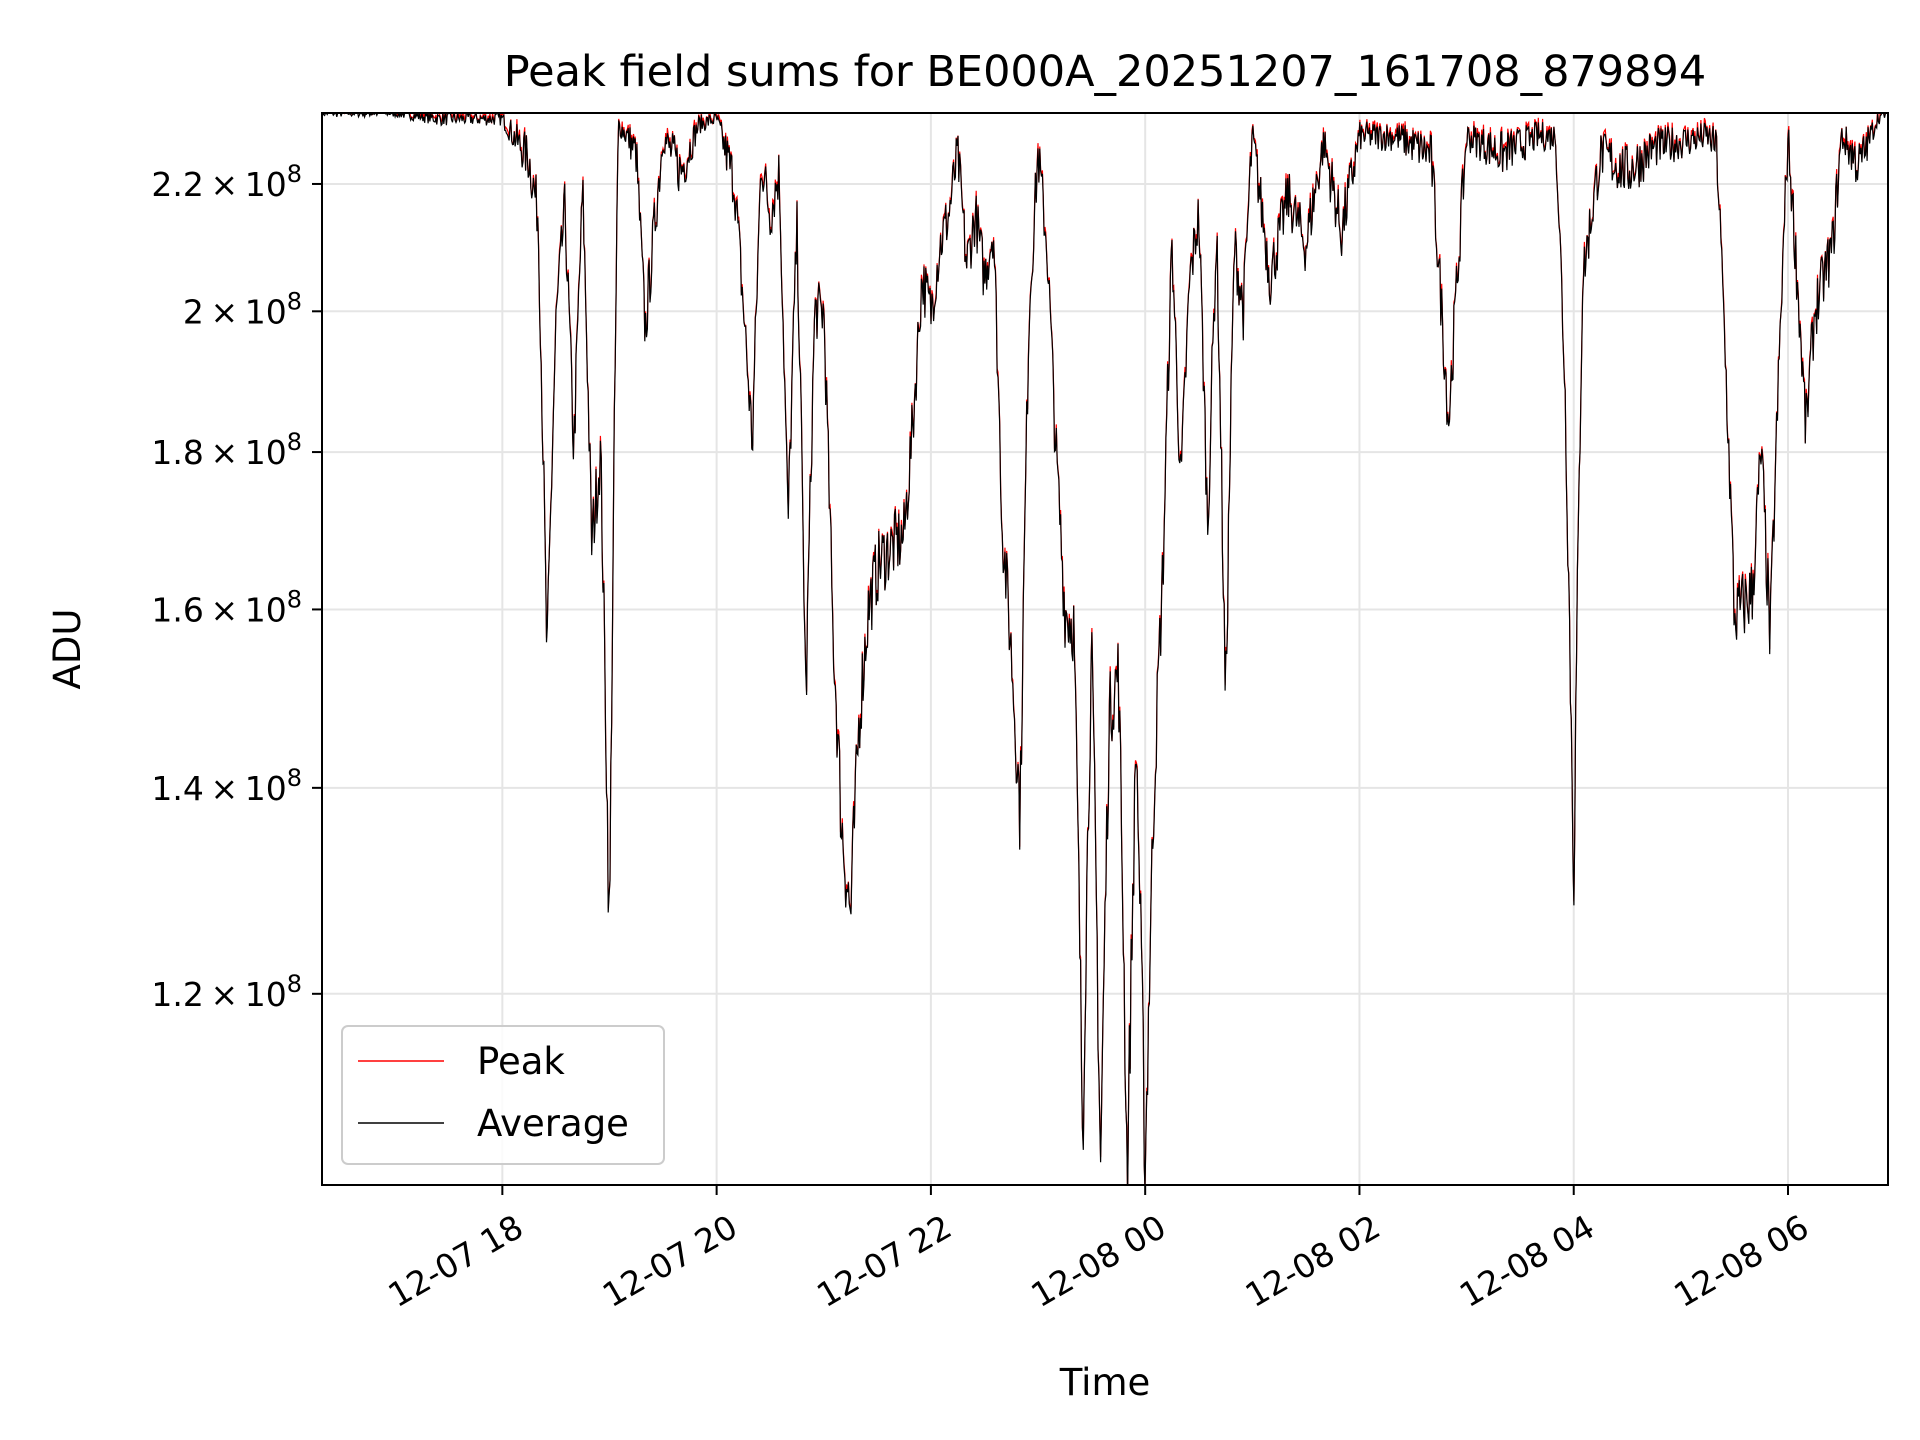 The image size is (1920, 1440). I want to click on y-tick-label: 1.6 × 108, so click(226, 607).